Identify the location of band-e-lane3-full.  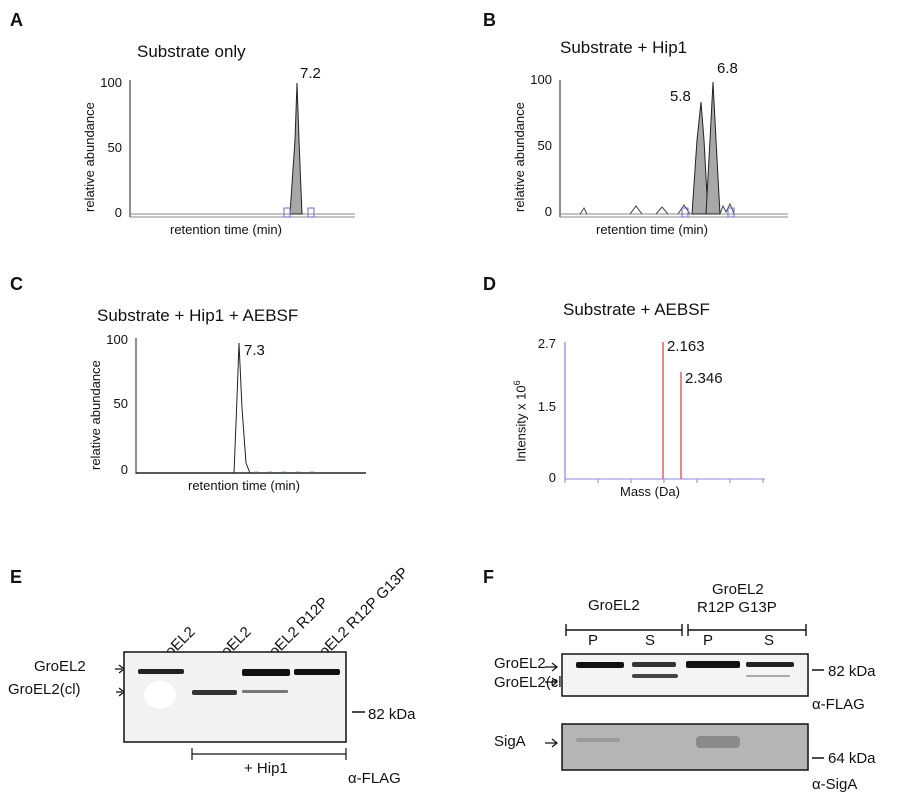
(266, 672).